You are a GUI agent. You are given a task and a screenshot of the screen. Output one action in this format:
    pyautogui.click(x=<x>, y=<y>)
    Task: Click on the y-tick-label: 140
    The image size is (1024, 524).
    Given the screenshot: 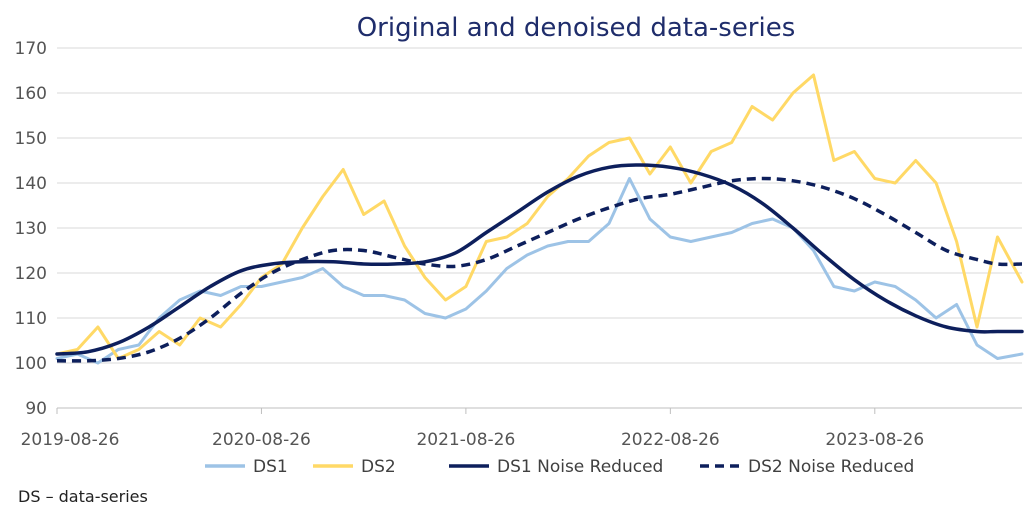 What is the action you would take?
    pyautogui.click(x=31, y=184)
    